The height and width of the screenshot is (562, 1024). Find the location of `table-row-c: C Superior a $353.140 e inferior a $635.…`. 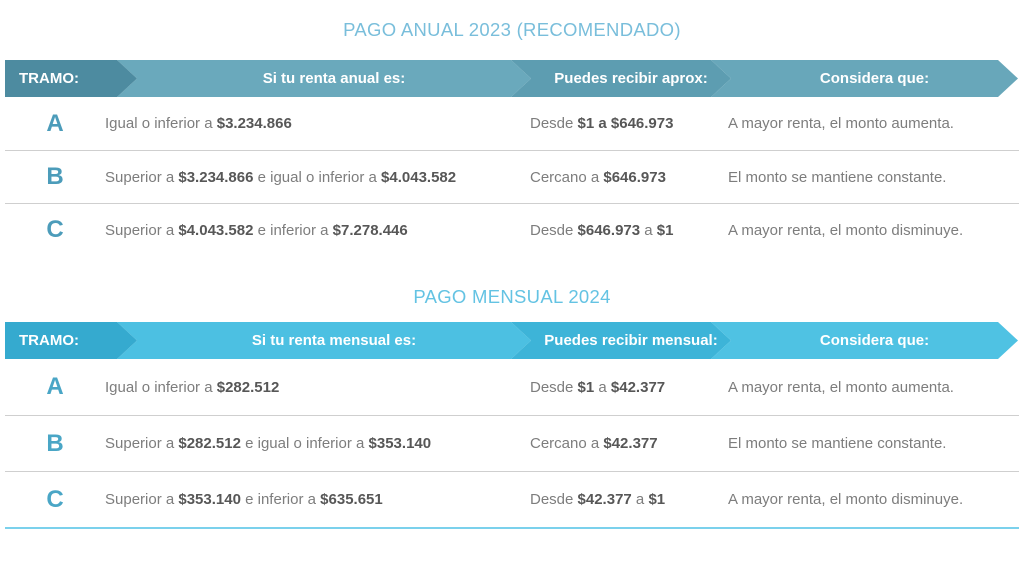

table-row-c: C Superior a $353.140 e inferior a $635.… is located at coordinates (512, 499).